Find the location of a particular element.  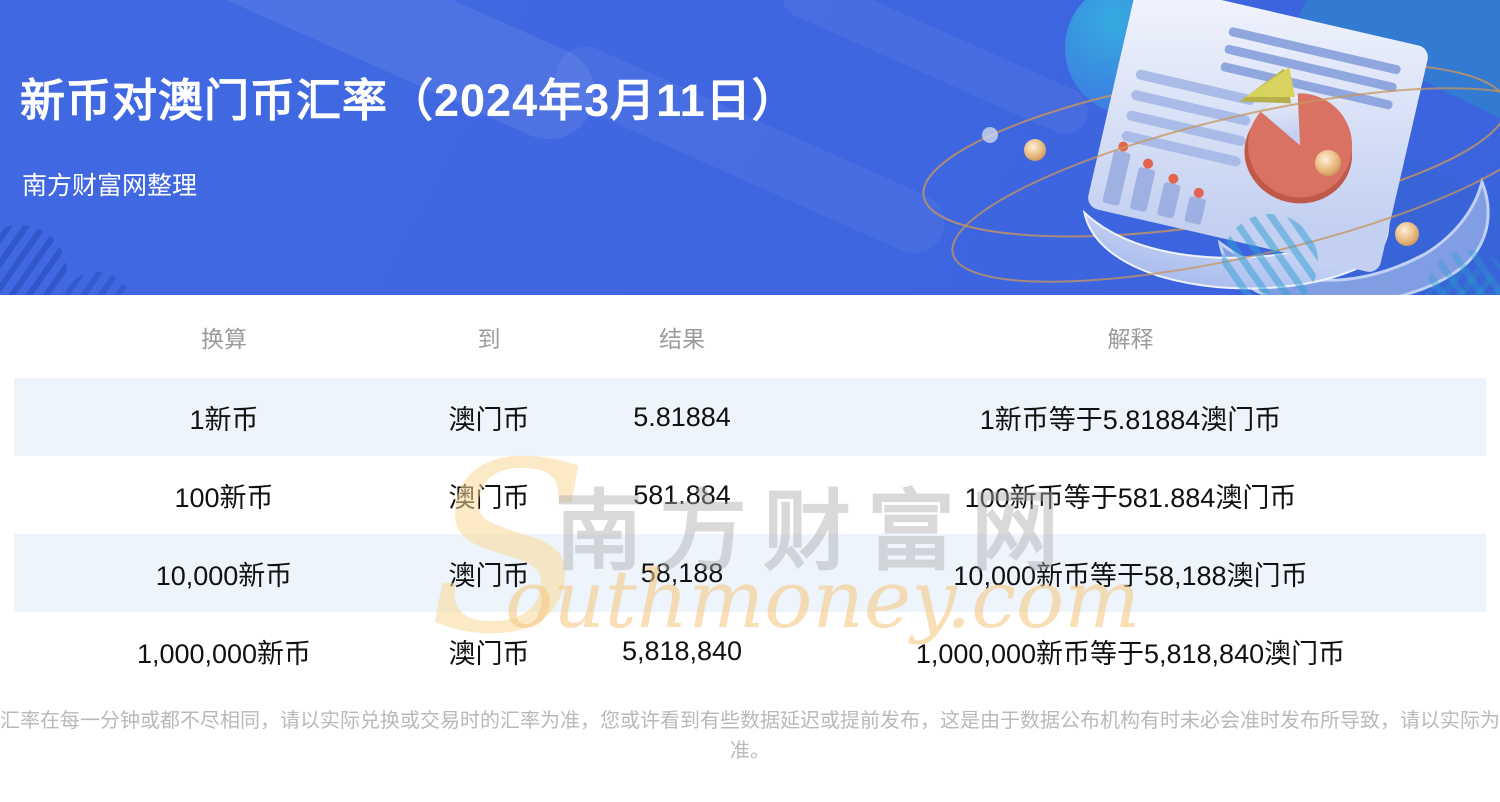

cell-convert: 1,000,000新币 is located at coordinates (224, 653).